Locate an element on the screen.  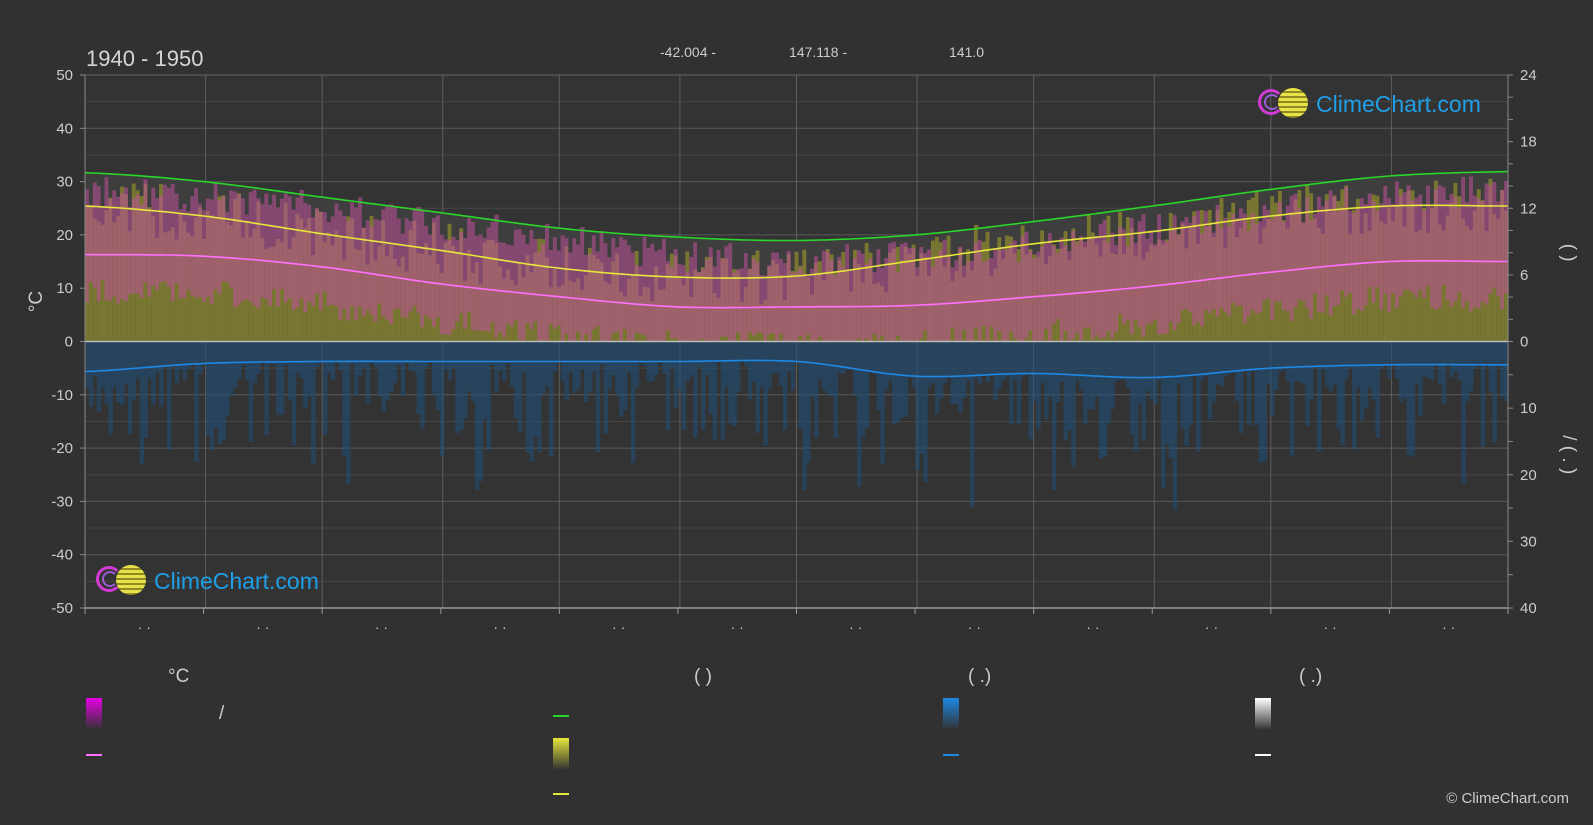
y-tick-left: -40 is located at coordinates (62, 555).